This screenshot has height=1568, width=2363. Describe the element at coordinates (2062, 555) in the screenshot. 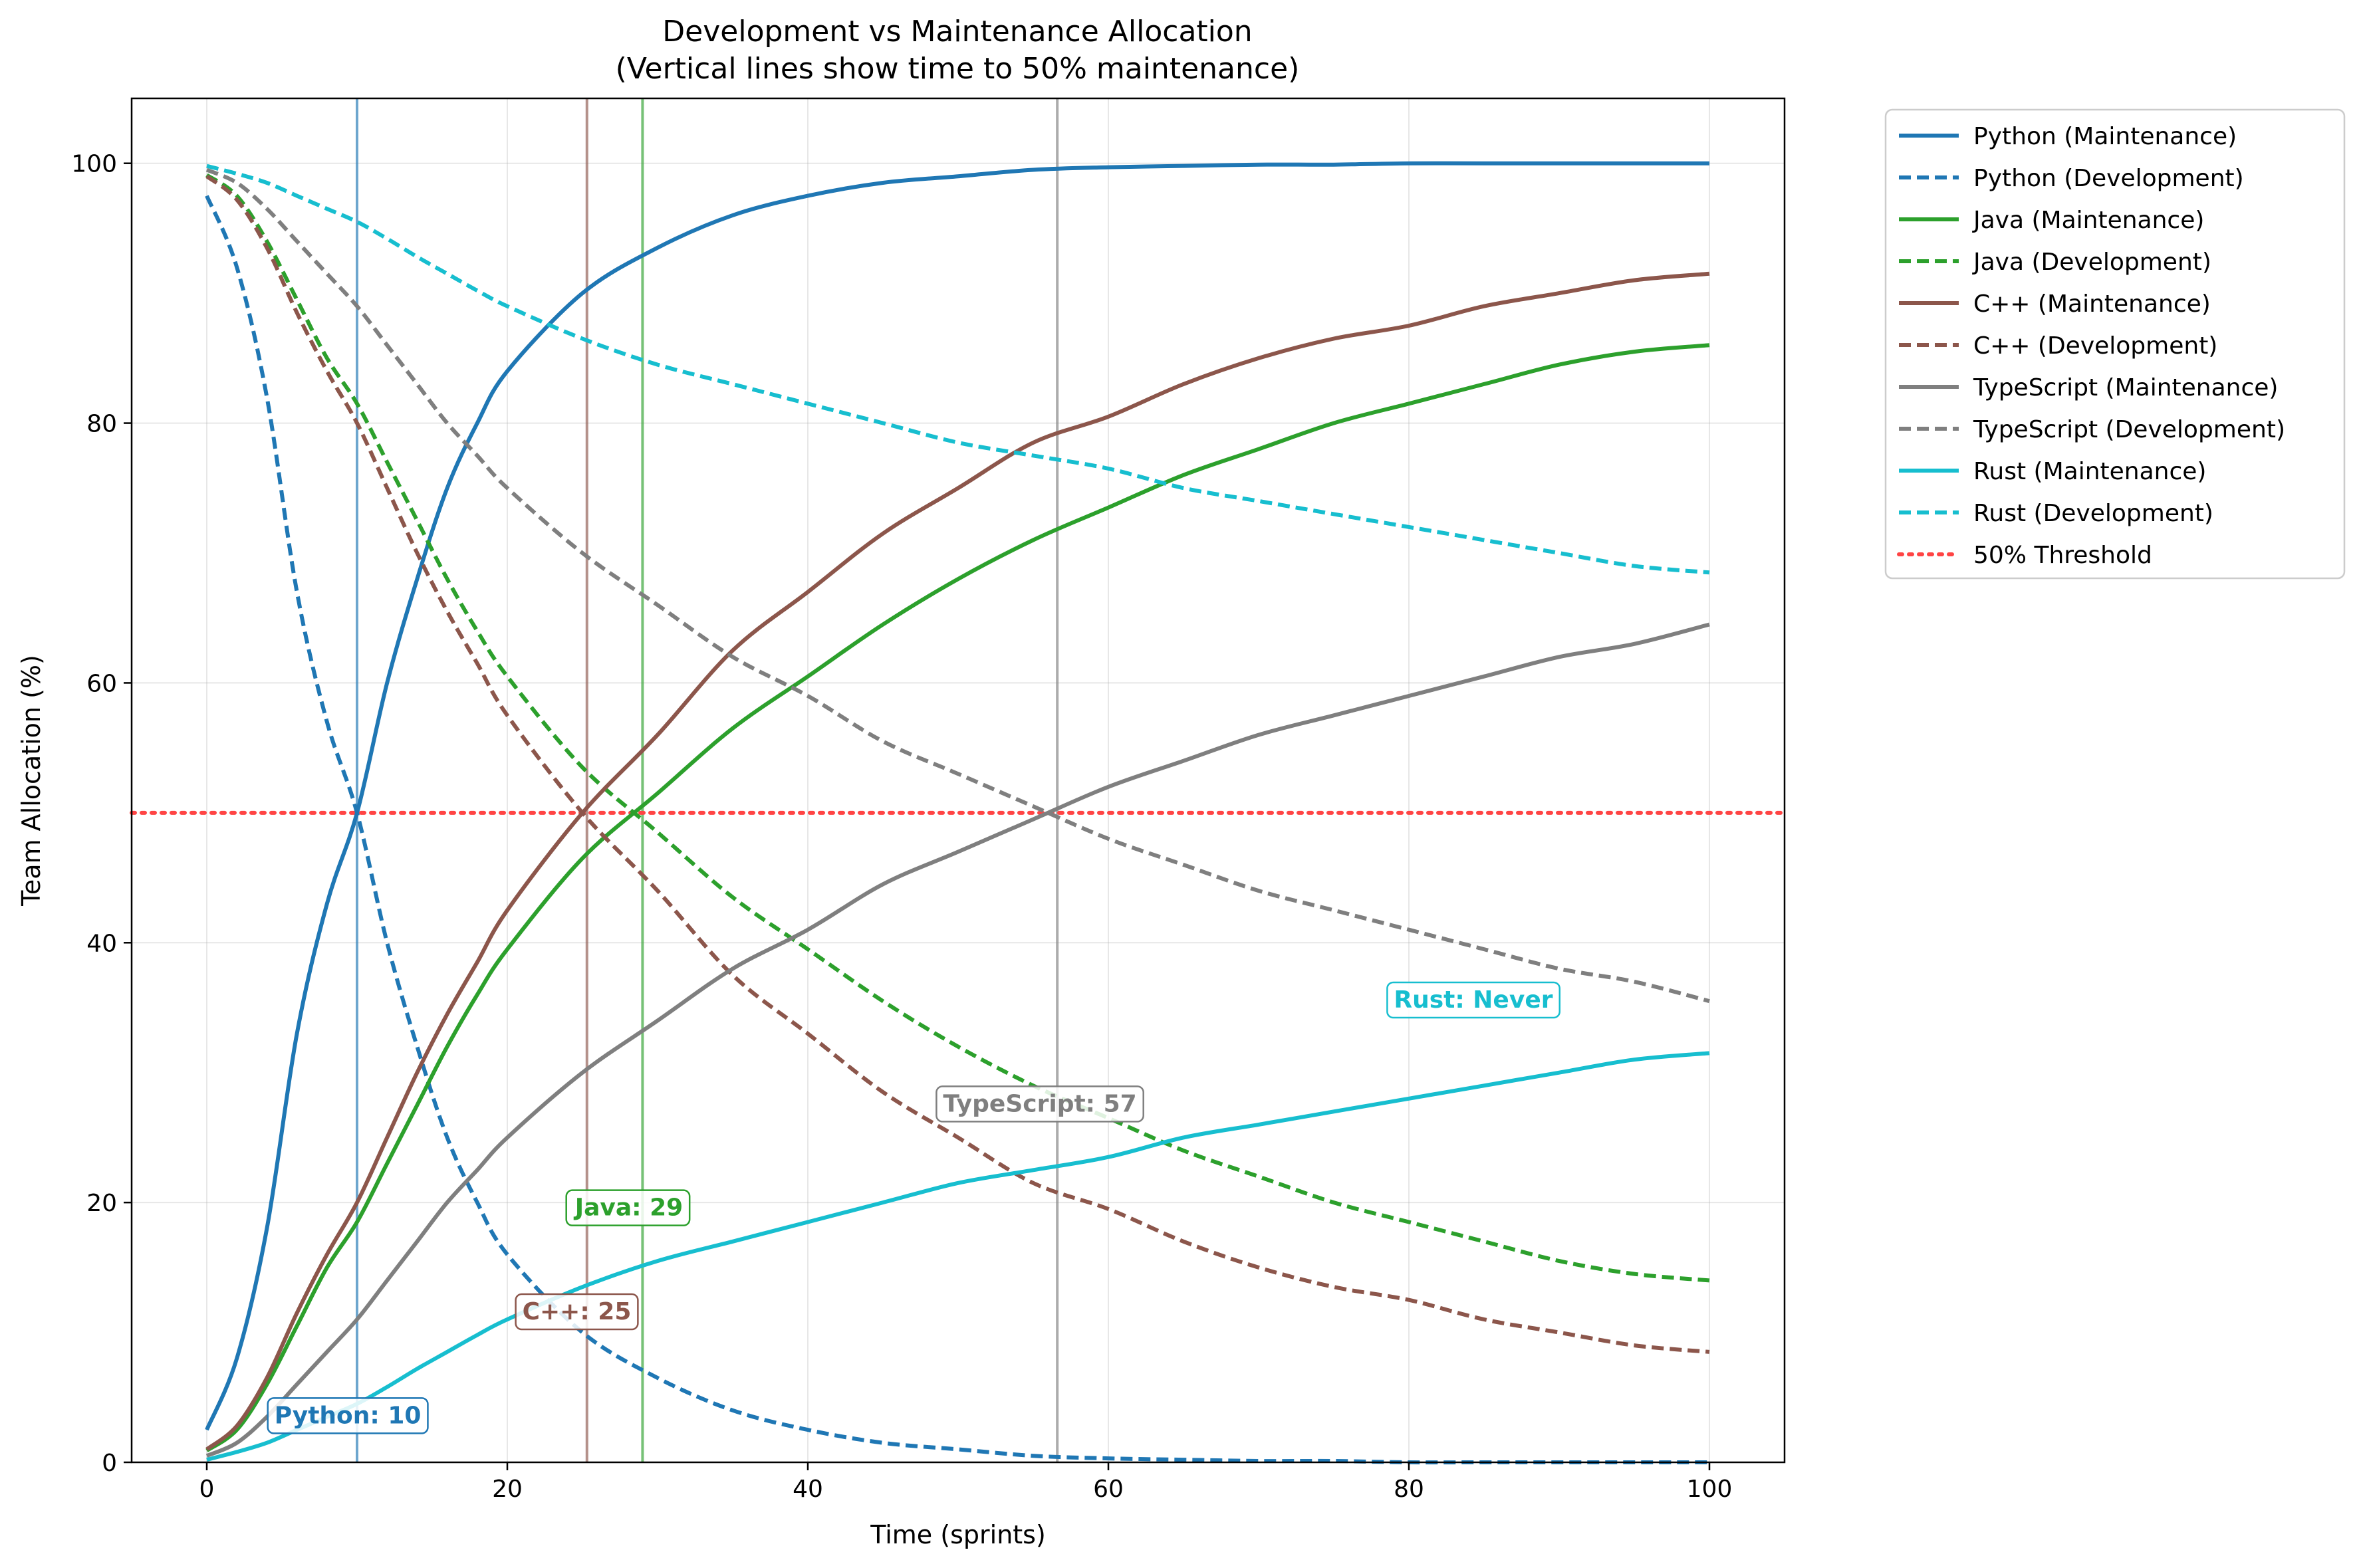

I see `legend-label-10: 50% Threshold` at that location.